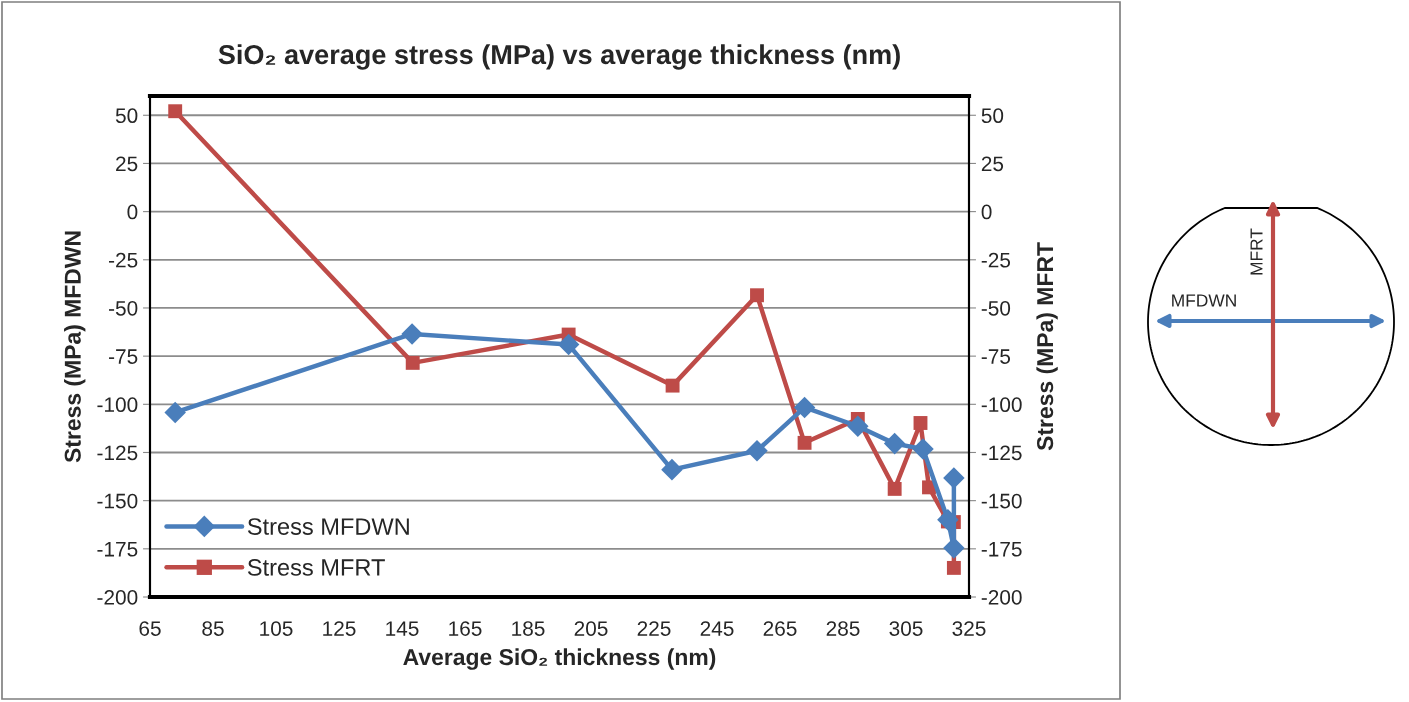 The image size is (1409, 702). What do you see at coordinates (992, 164) in the screenshot?
I see `y2-tick-label: 25` at bounding box center [992, 164].